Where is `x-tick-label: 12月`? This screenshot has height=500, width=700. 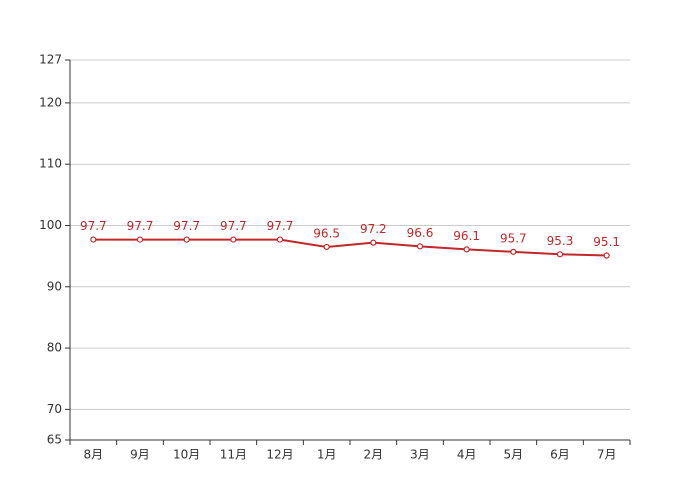 x-tick-label: 12月 is located at coordinates (279, 455).